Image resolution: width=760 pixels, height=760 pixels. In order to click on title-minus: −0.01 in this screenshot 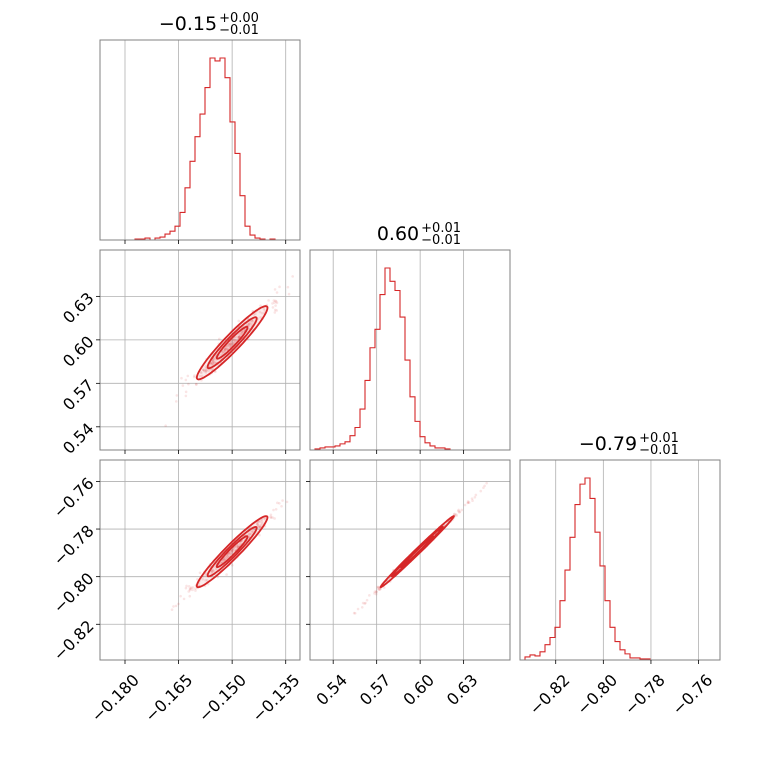, I will do `click(441, 240)`.